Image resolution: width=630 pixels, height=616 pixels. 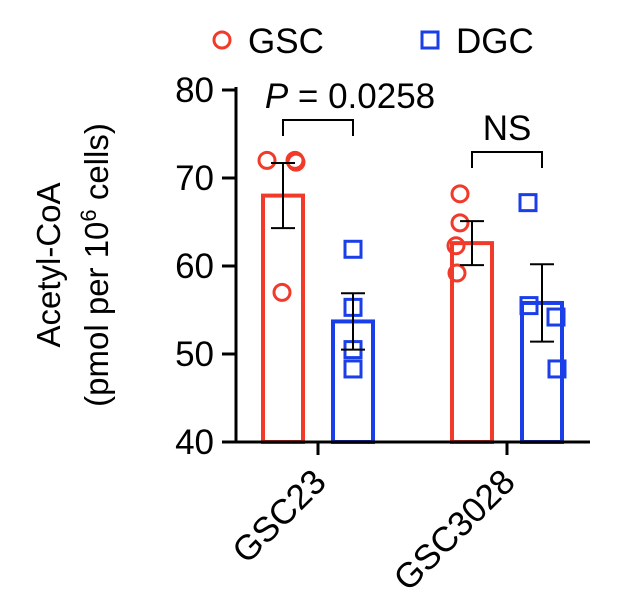 I want to click on legend-label-dgc: DGC, so click(x=495, y=41).